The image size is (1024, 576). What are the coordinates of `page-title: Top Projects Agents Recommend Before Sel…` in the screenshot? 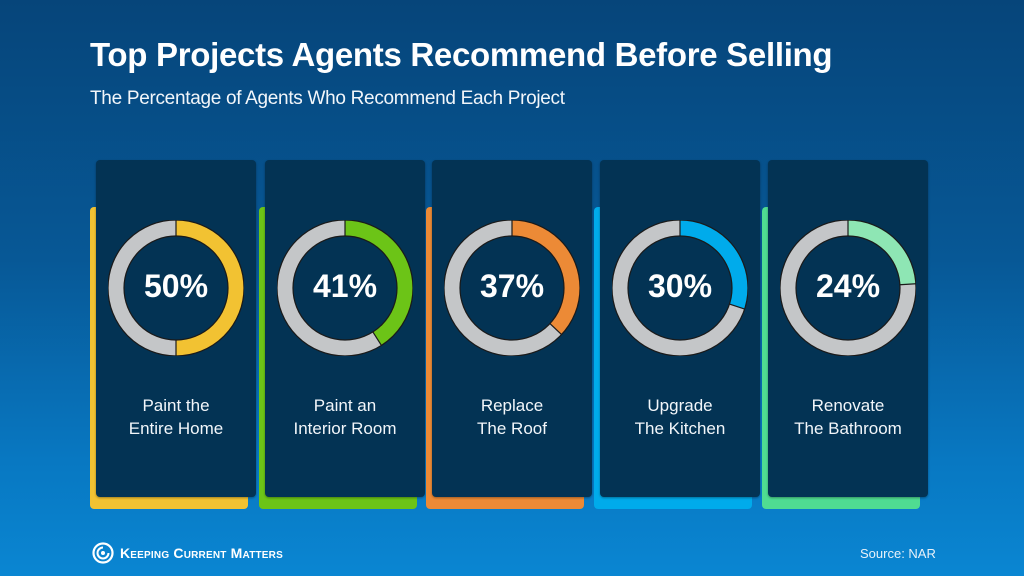 It's located at (461, 54).